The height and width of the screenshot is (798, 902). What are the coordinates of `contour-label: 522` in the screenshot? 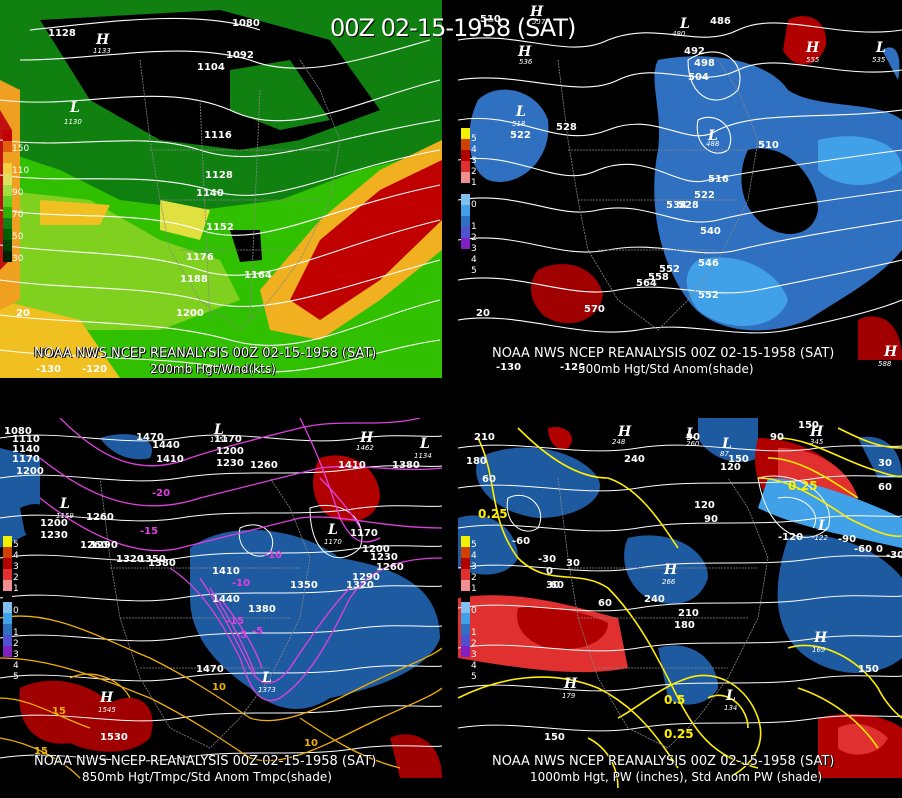 It's located at (704, 195).